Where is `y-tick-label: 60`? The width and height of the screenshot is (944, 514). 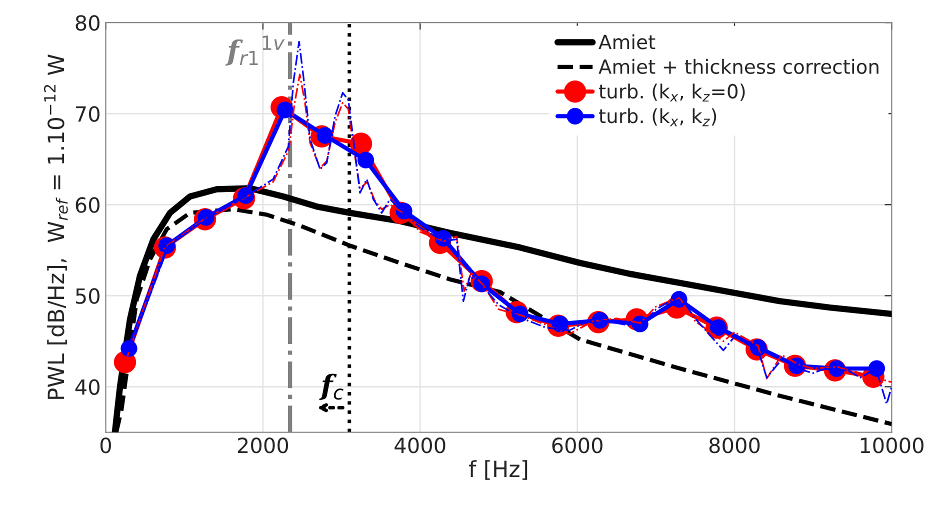 y-tick-label: 60 is located at coordinates (88, 205).